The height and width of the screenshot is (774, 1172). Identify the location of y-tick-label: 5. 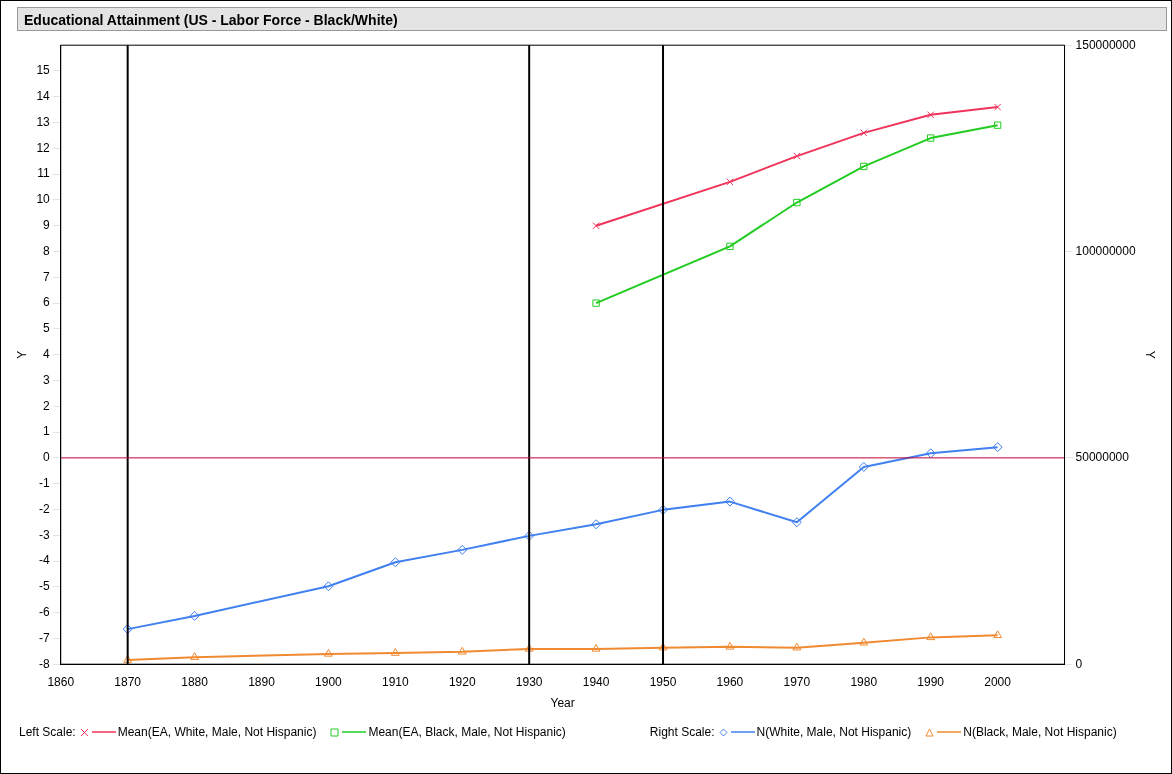
(47, 328).